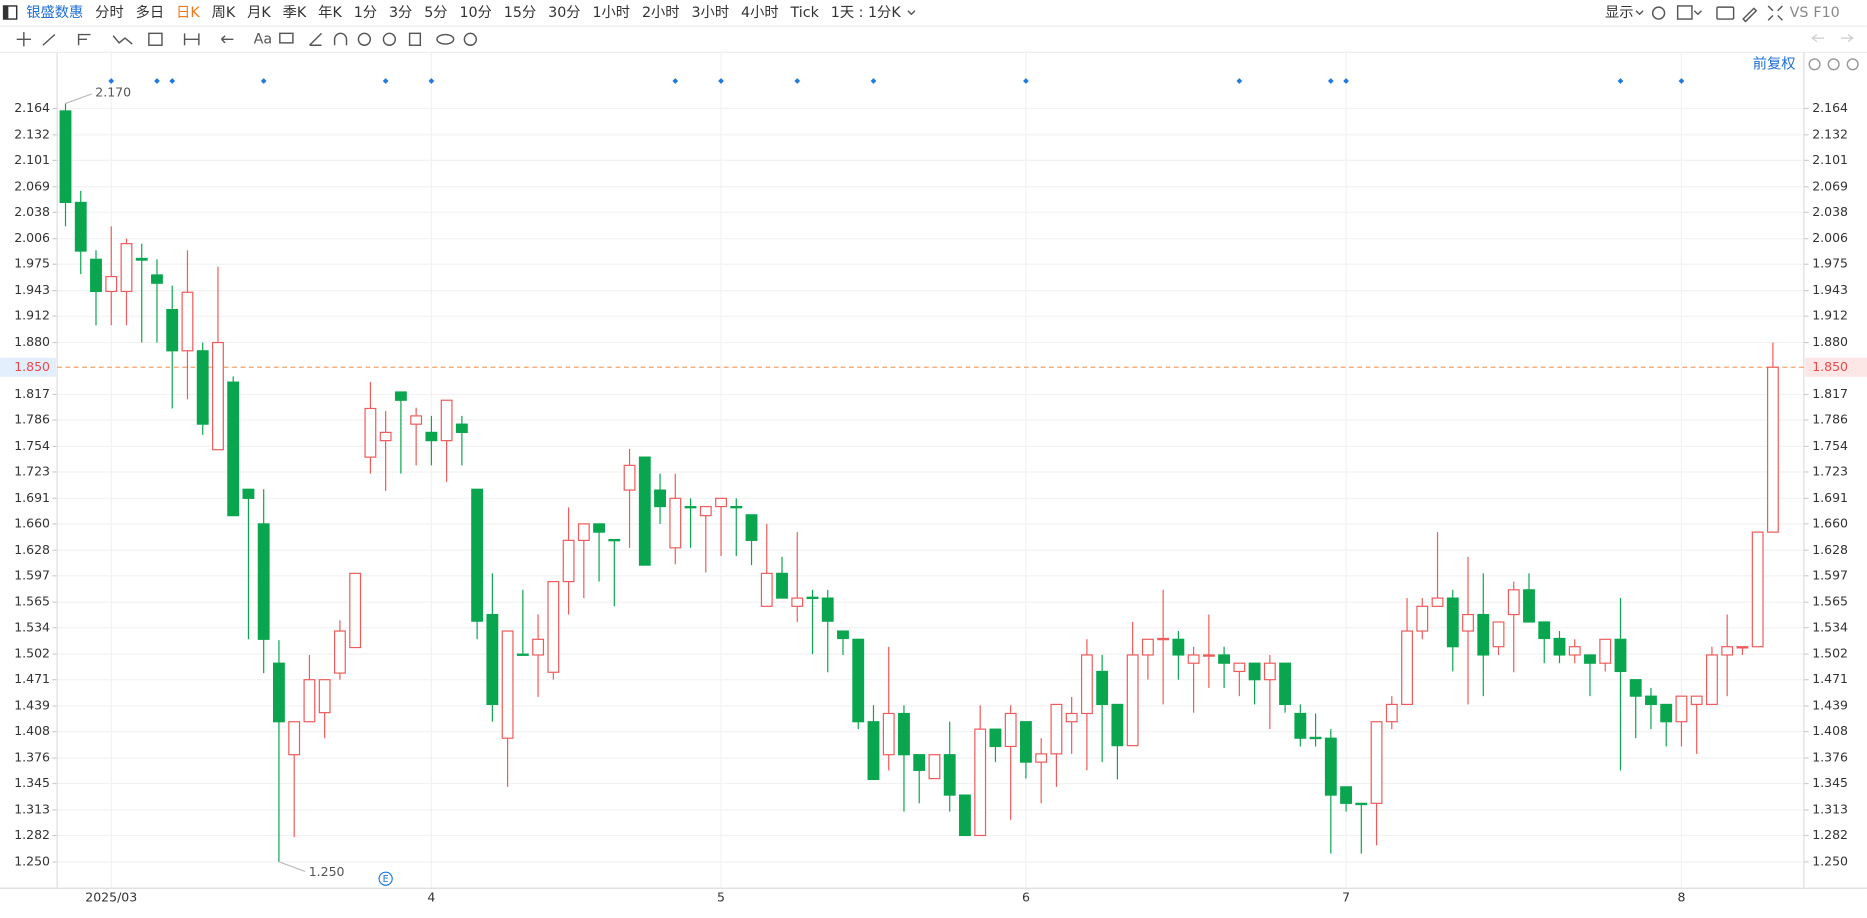  Describe the element at coordinates (415, 39) in the screenshot. I see `delete-tool` at that location.